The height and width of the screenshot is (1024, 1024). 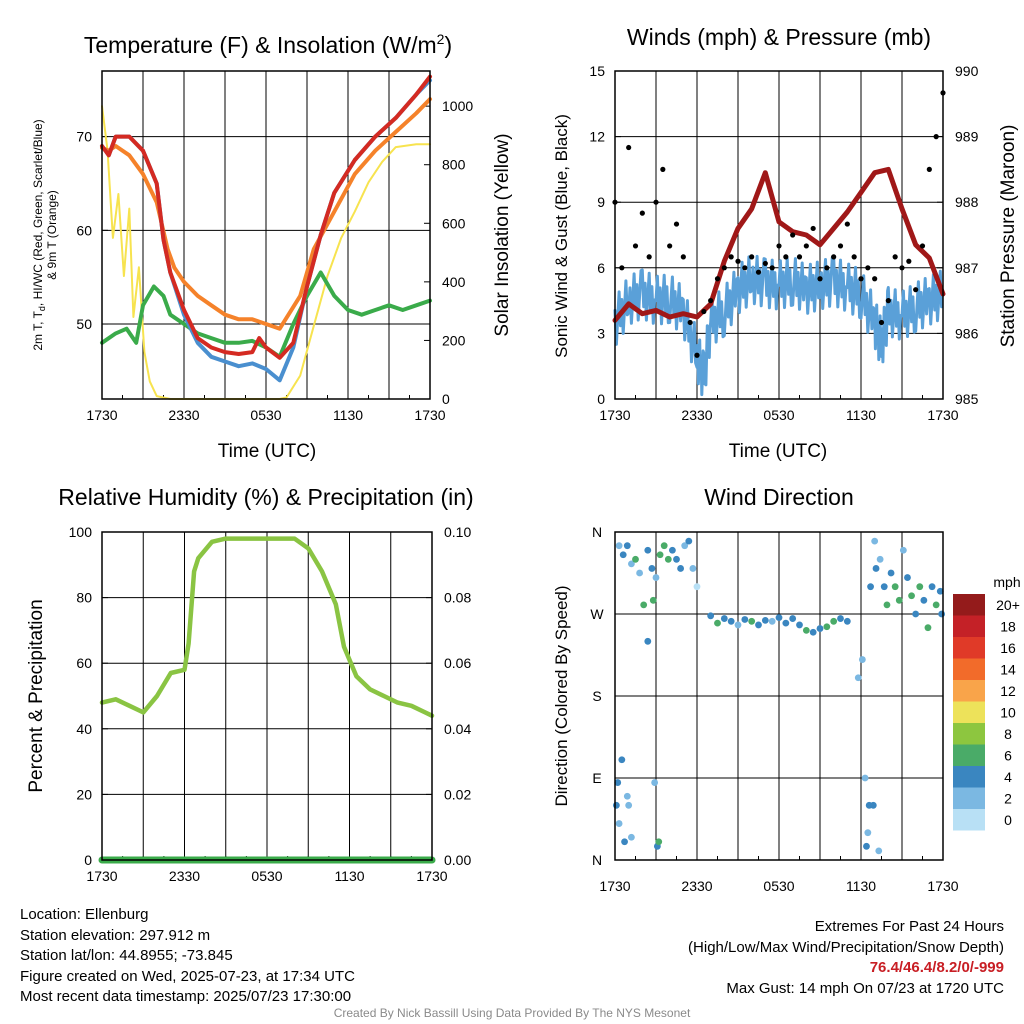 What do you see at coordinates (967, 399) in the screenshot?
I see `y-right-tick-label: 985` at bounding box center [967, 399].